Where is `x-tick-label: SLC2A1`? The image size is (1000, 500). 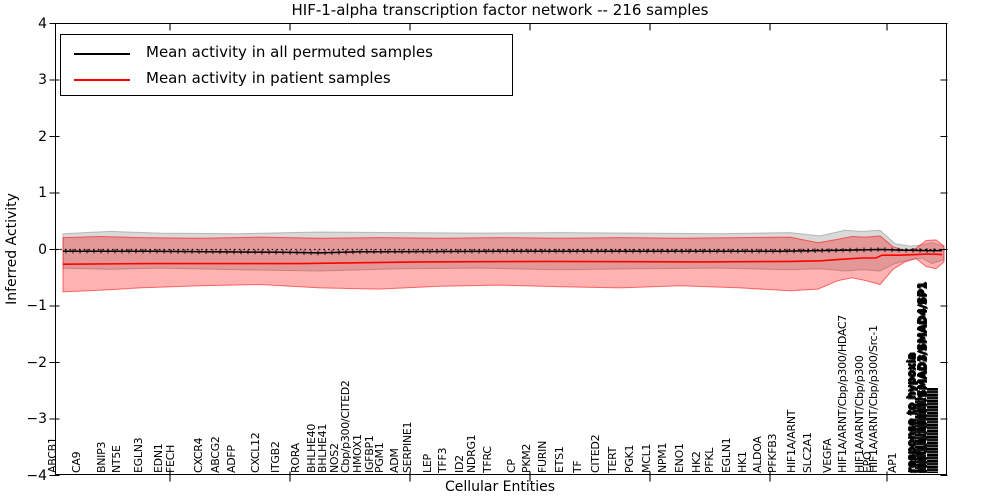 x-tick-label: SLC2A1 is located at coordinates (807, 452).